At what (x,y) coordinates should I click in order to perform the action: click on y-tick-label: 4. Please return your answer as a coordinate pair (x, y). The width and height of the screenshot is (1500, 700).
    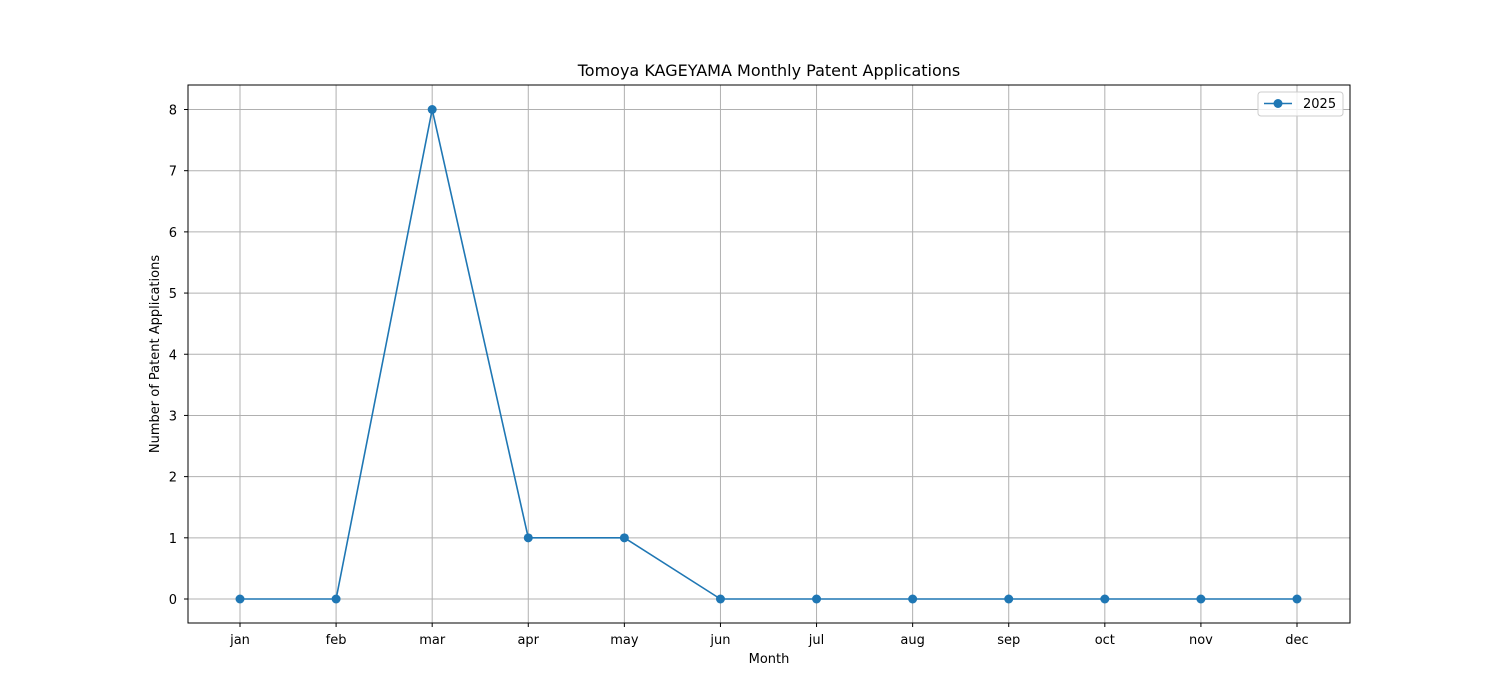
    Looking at the image, I should click on (173, 355).